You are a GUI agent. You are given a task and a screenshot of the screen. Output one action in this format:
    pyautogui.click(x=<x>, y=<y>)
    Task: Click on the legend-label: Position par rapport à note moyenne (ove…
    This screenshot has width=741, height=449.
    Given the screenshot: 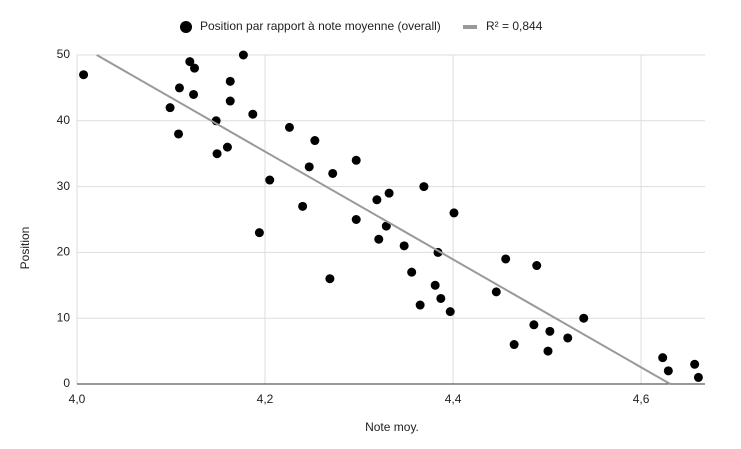 What is the action you would take?
    pyautogui.click(x=320, y=26)
    